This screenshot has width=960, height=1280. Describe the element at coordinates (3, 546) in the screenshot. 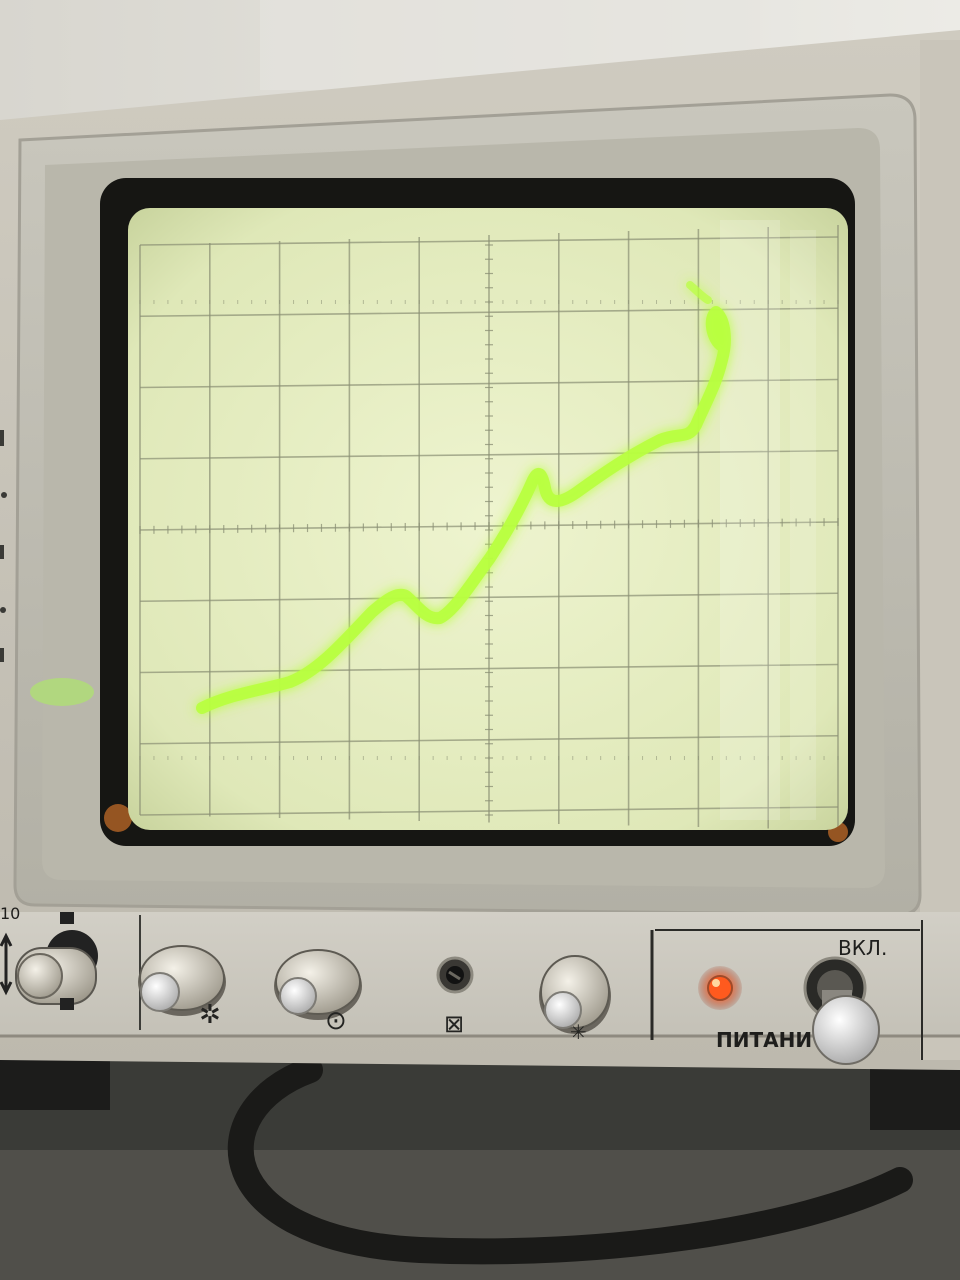

I see `left-side-marks` at that location.